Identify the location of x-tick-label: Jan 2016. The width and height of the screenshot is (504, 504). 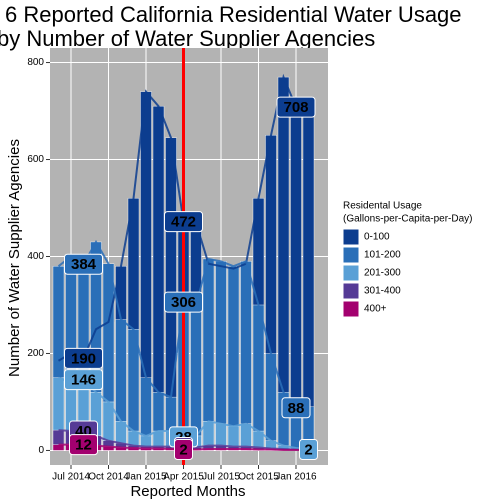
(296, 477).